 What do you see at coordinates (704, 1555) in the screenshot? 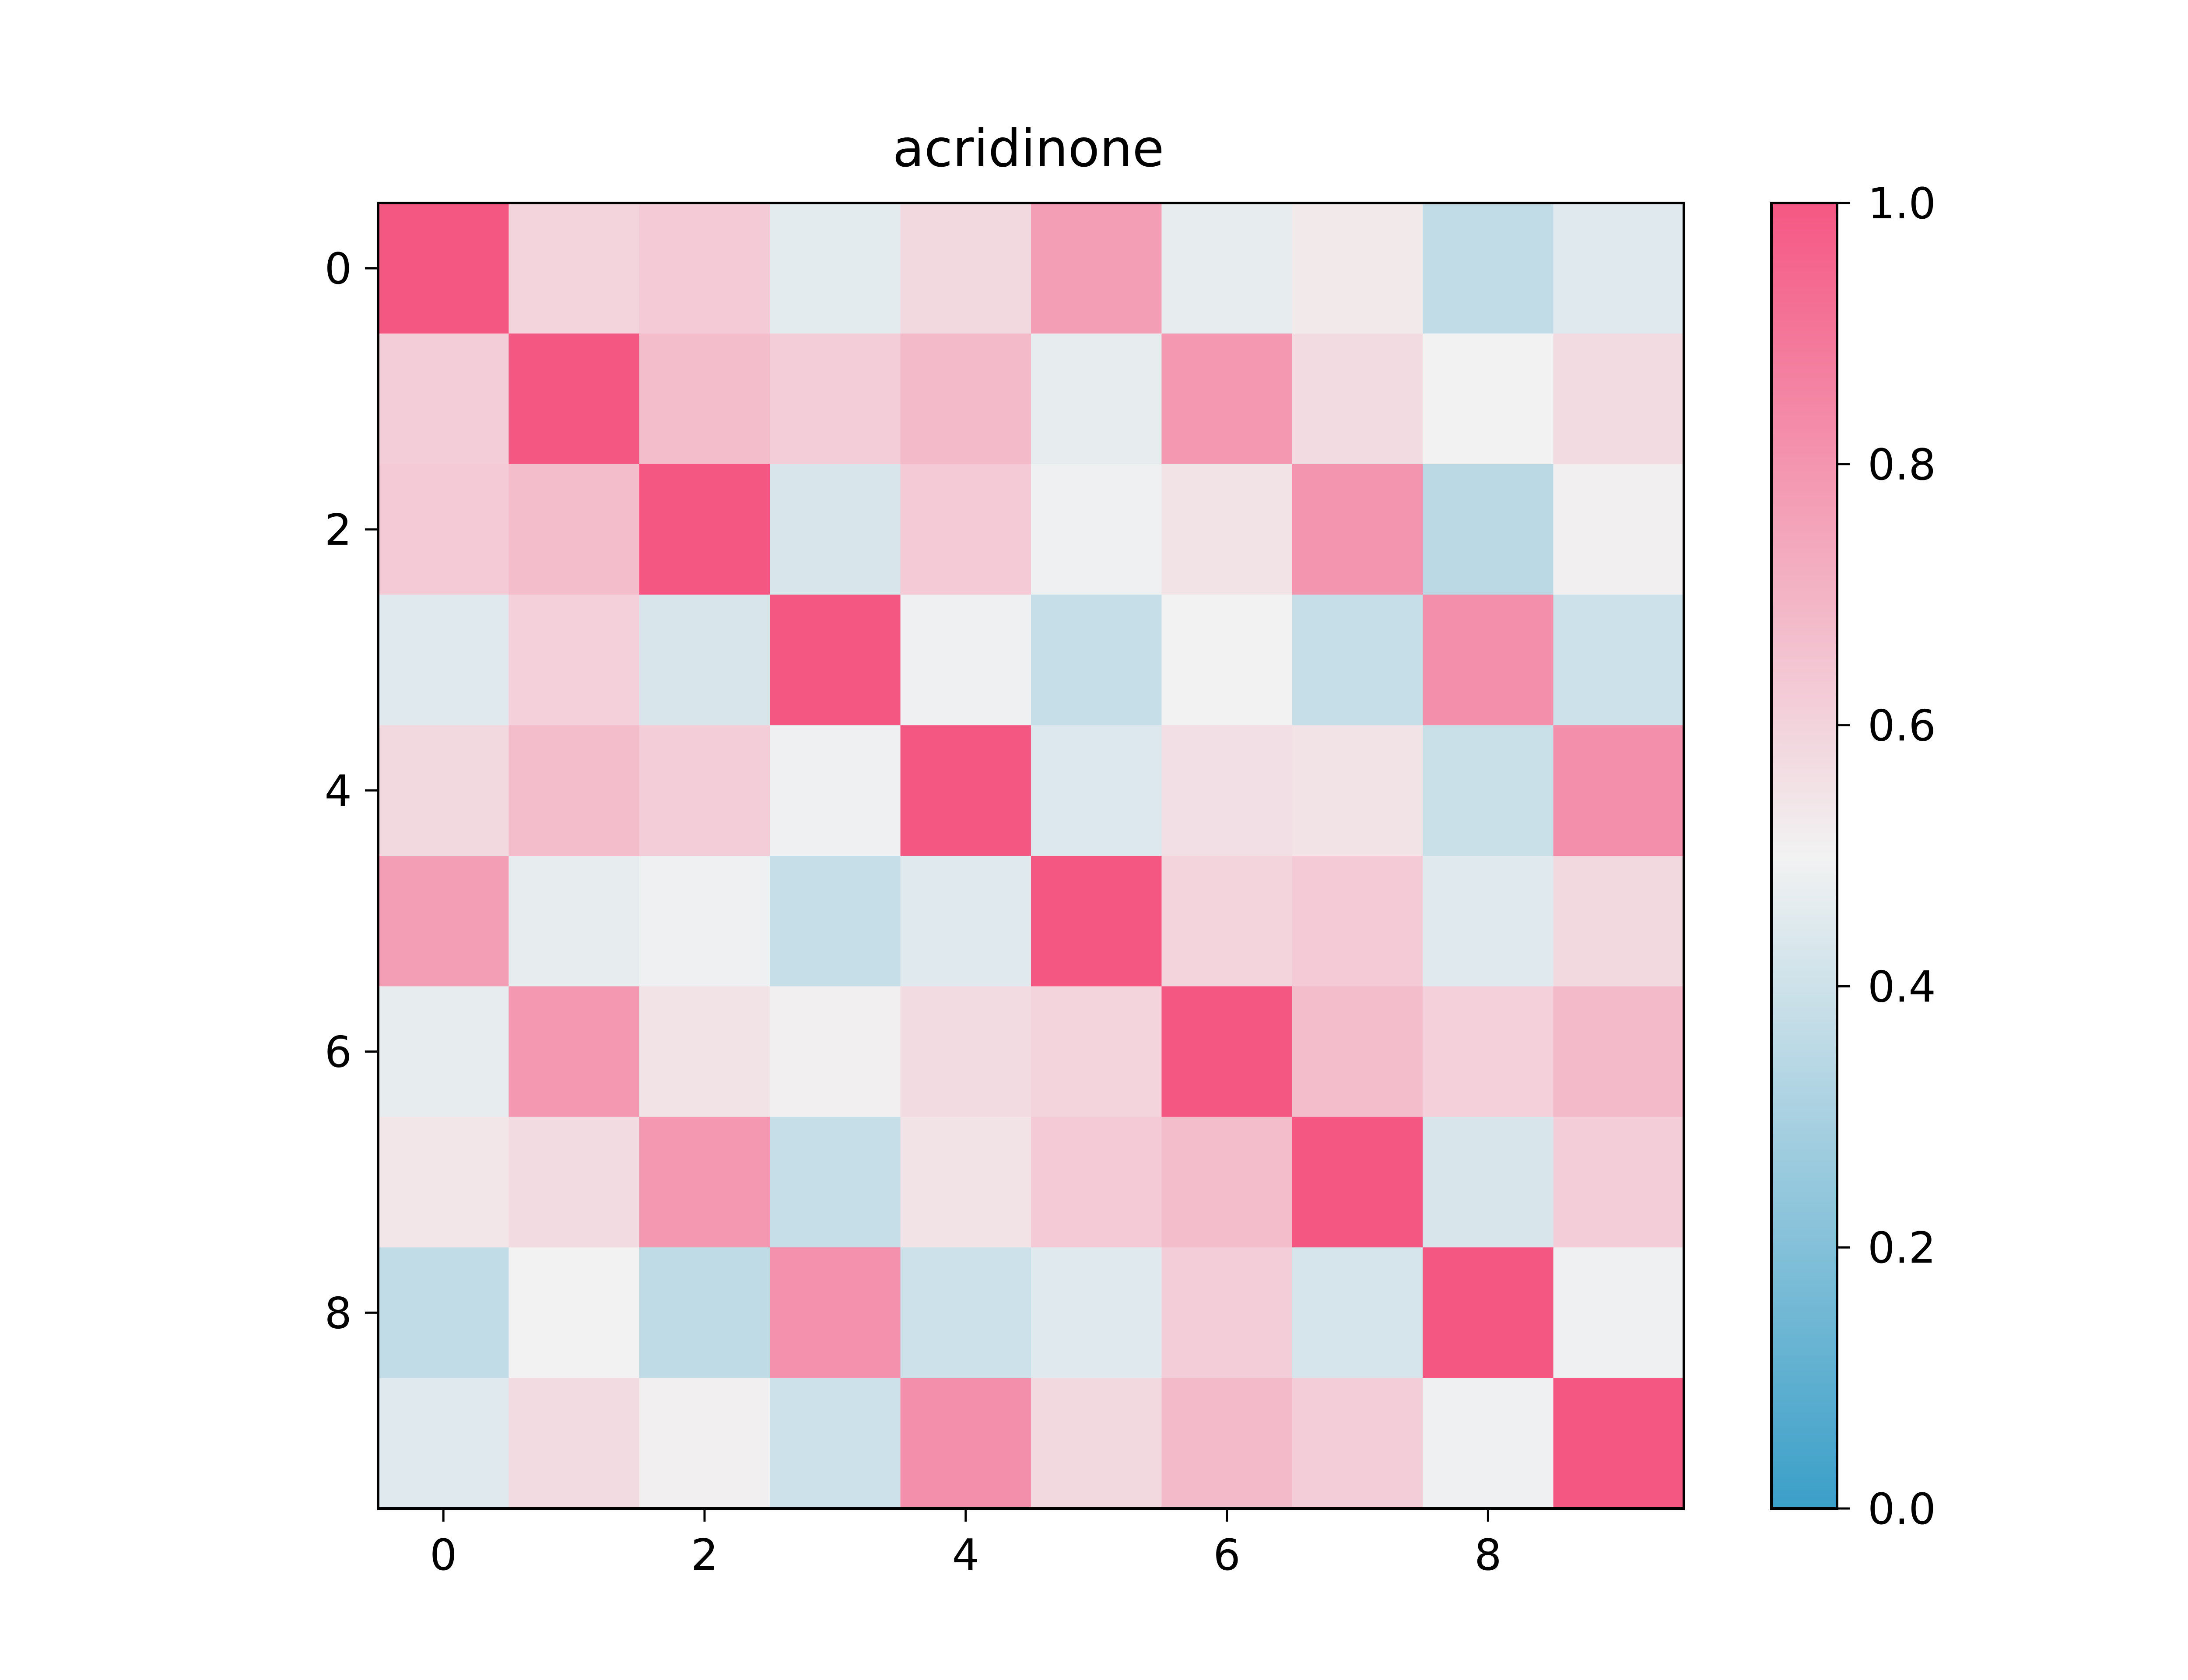
I see `x-tick-label: 2` at bounding box center [704, 1555].